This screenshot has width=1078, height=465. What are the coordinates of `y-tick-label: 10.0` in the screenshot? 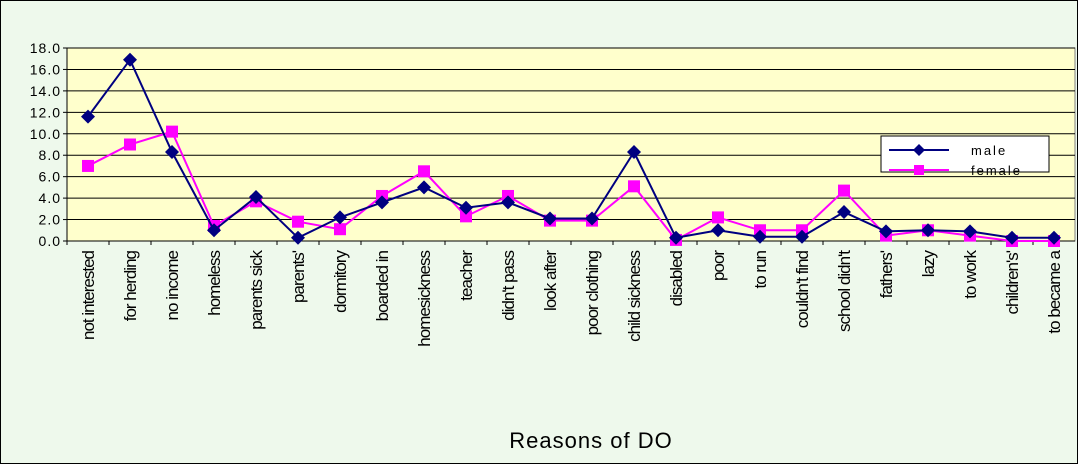 It's located at (45, 134).